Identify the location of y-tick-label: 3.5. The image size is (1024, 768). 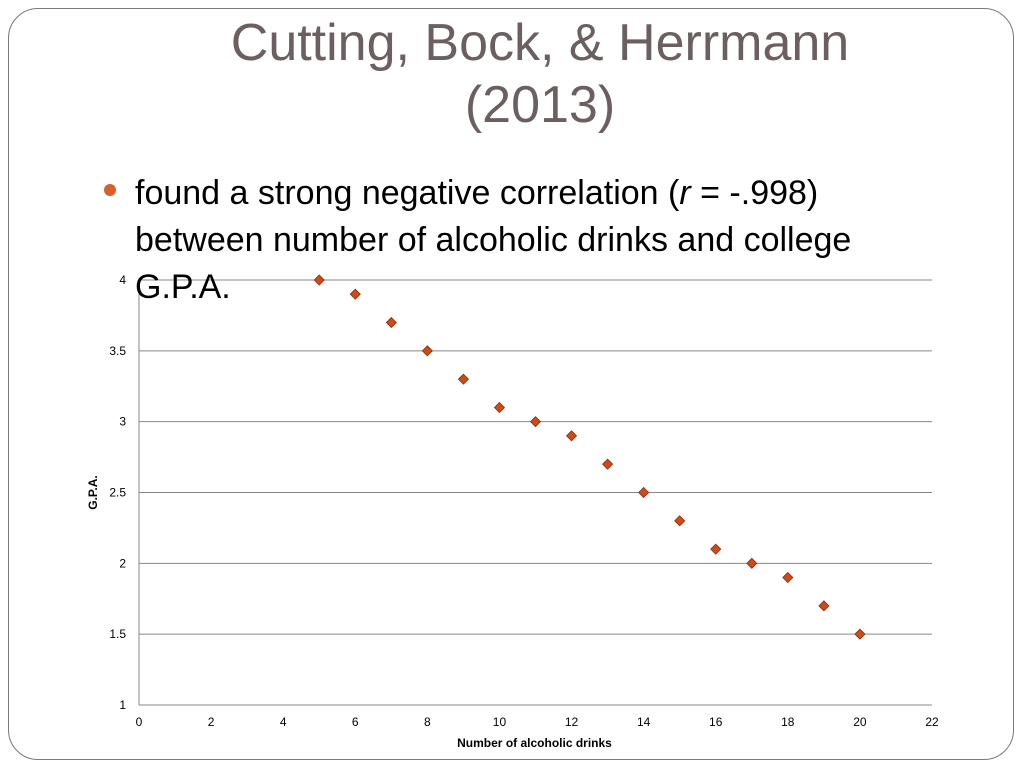
(117, 351).